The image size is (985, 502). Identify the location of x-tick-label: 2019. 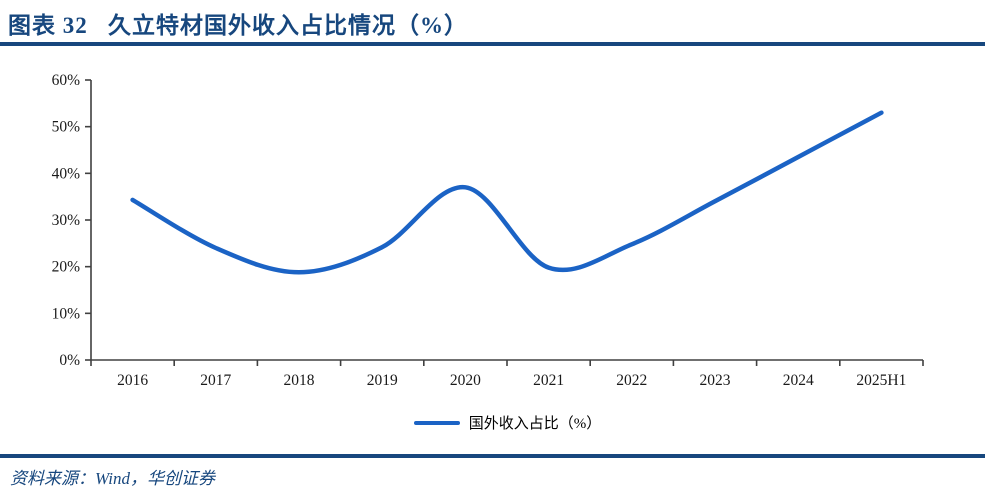
(382, 380).